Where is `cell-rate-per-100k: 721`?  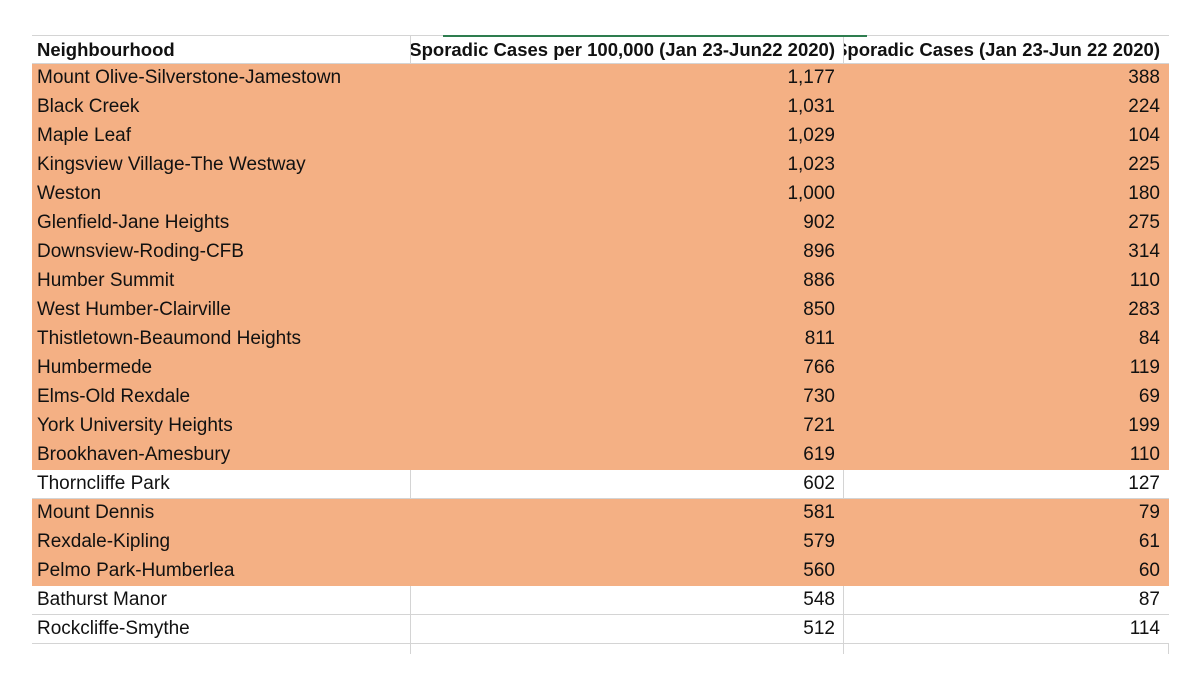 cell-rate-per-100k: 721 is located at coordinates (819, 425).